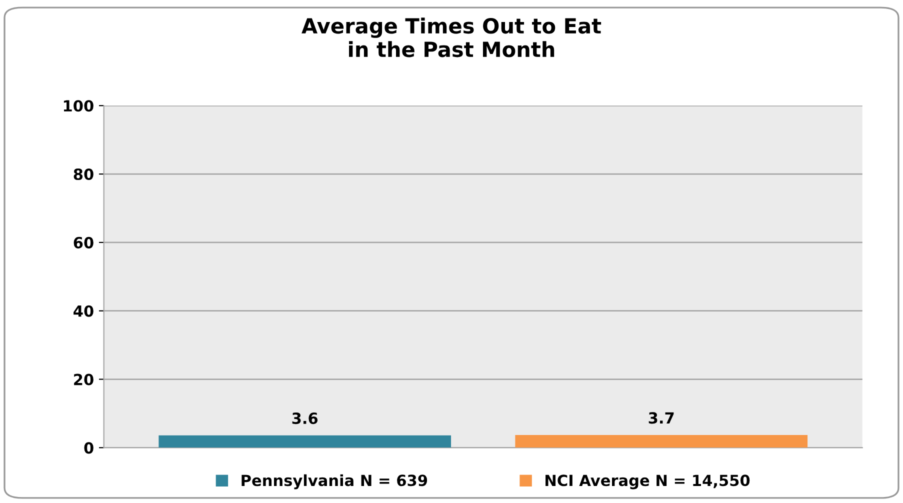 This screenshot has height=503, width=903. I want to click on legend-label: NCI Average N = 14,550, so click(648, 482).